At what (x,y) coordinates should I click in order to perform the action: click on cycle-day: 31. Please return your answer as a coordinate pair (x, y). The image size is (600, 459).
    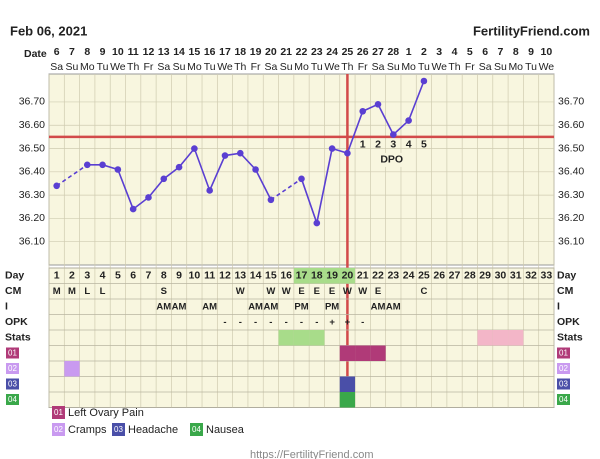
    Looking at the image, I should click on (516, 276).